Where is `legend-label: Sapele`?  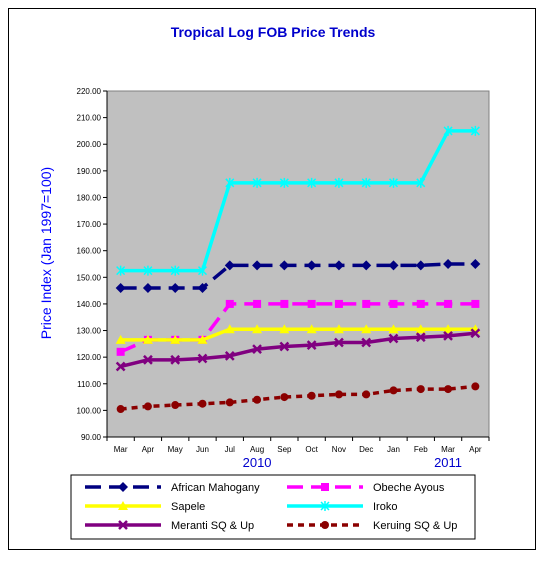
legend-label: Sapele is located at coordinates (188, 507).